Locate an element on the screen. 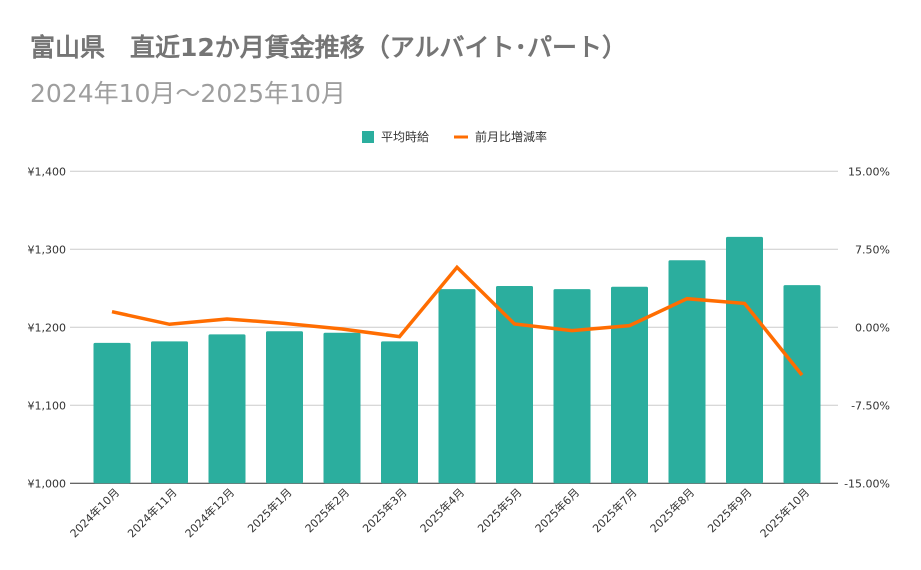  left-tick-label: ¥1,400 is located at coordinates (47, 171).